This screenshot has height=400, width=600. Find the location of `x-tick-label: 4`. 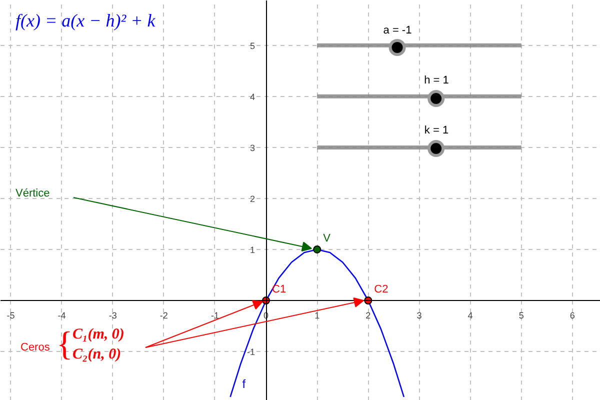

x-tick-label: 4 is located at coordinates (470, 315).